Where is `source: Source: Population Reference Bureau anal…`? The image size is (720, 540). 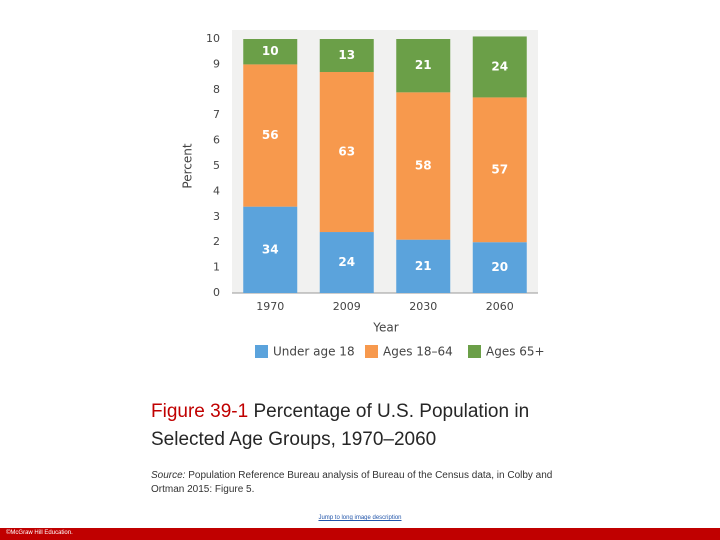
source: Source: Population Reference Bureau anal… is located at coordinates (366, 483).